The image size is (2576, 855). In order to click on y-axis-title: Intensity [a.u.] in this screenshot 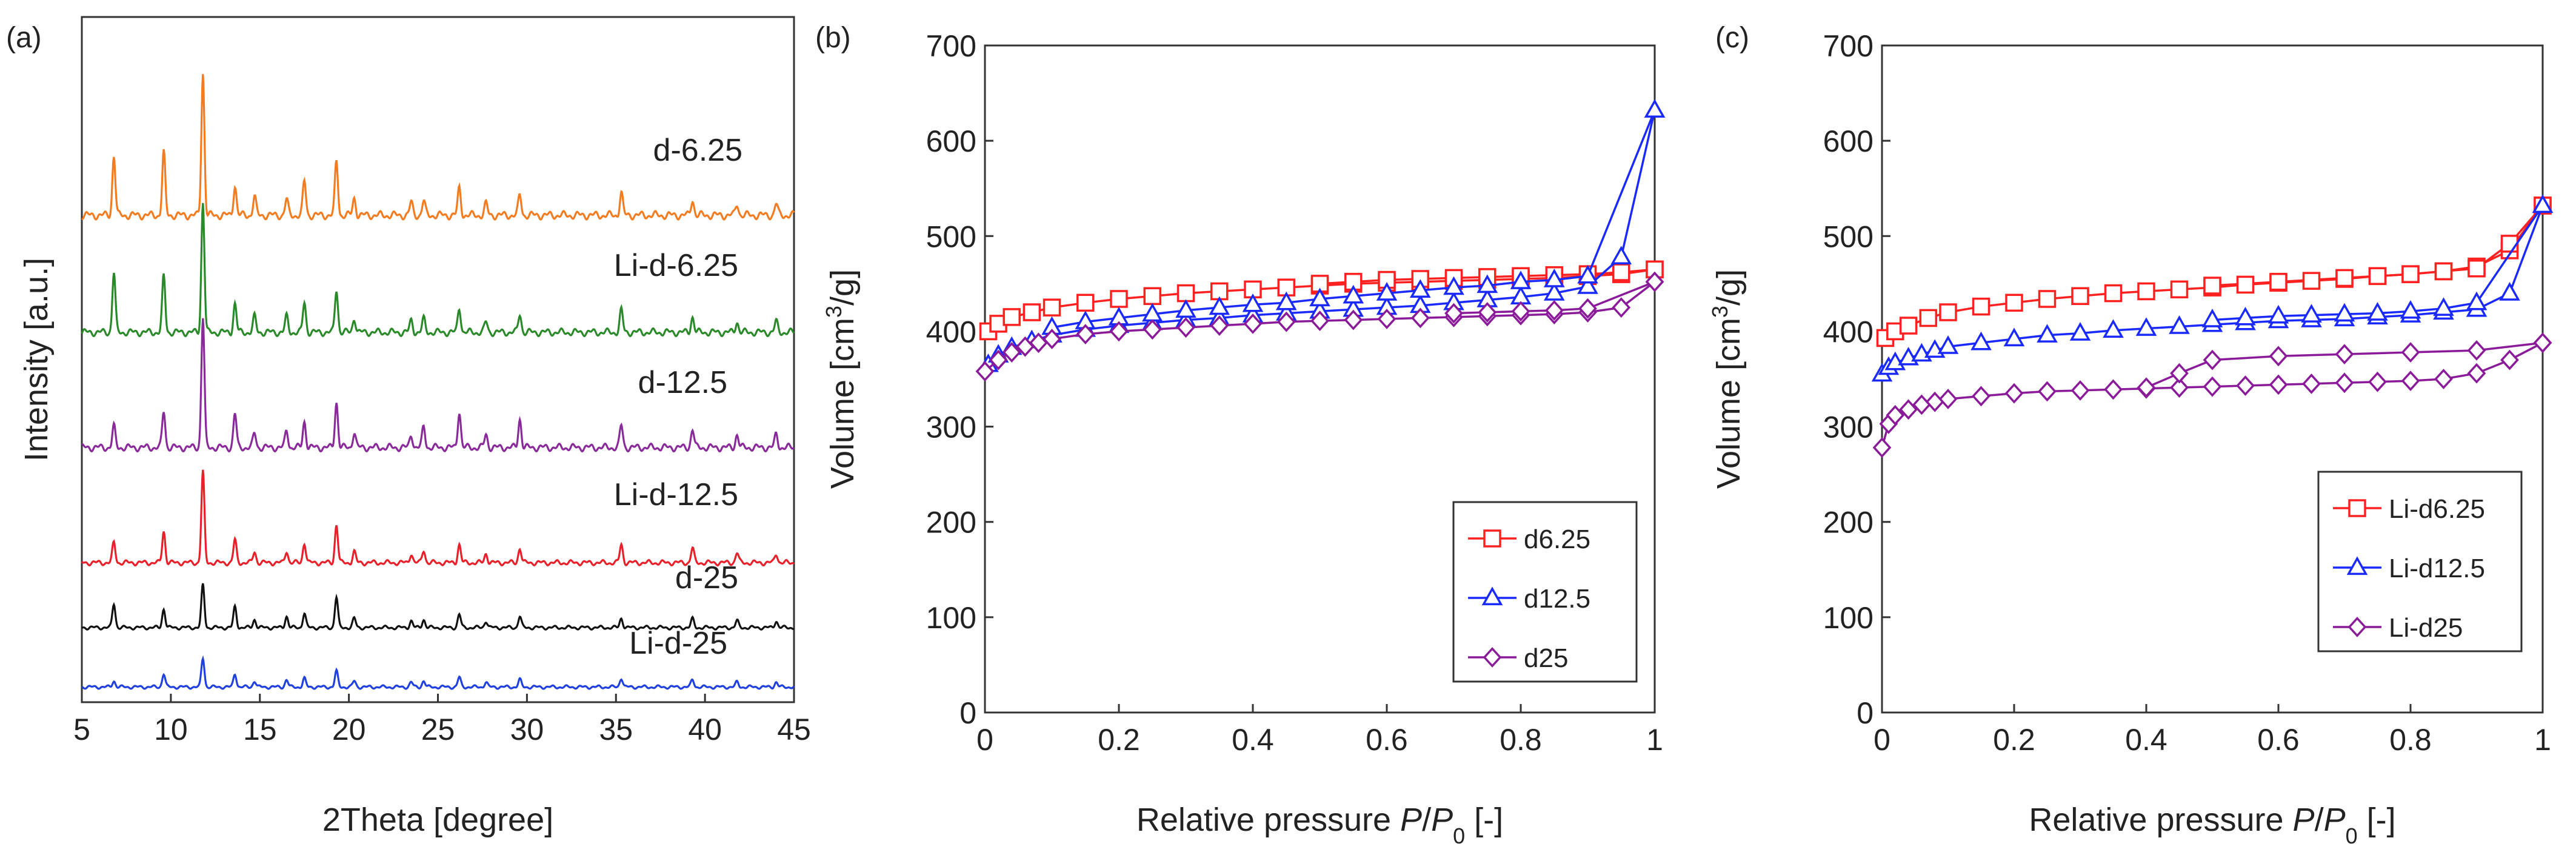, I will do `click(36, 359)`.